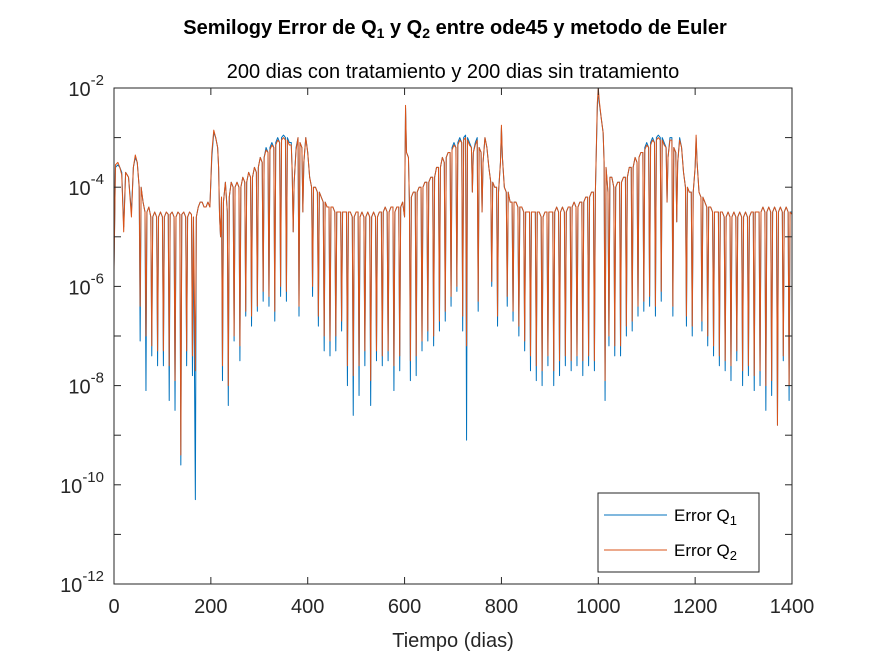  What do you see at coordinates (733, 555) in the screenshot?
I see `legend-label-q2-sub: 2` at bounding box center [733, 555].